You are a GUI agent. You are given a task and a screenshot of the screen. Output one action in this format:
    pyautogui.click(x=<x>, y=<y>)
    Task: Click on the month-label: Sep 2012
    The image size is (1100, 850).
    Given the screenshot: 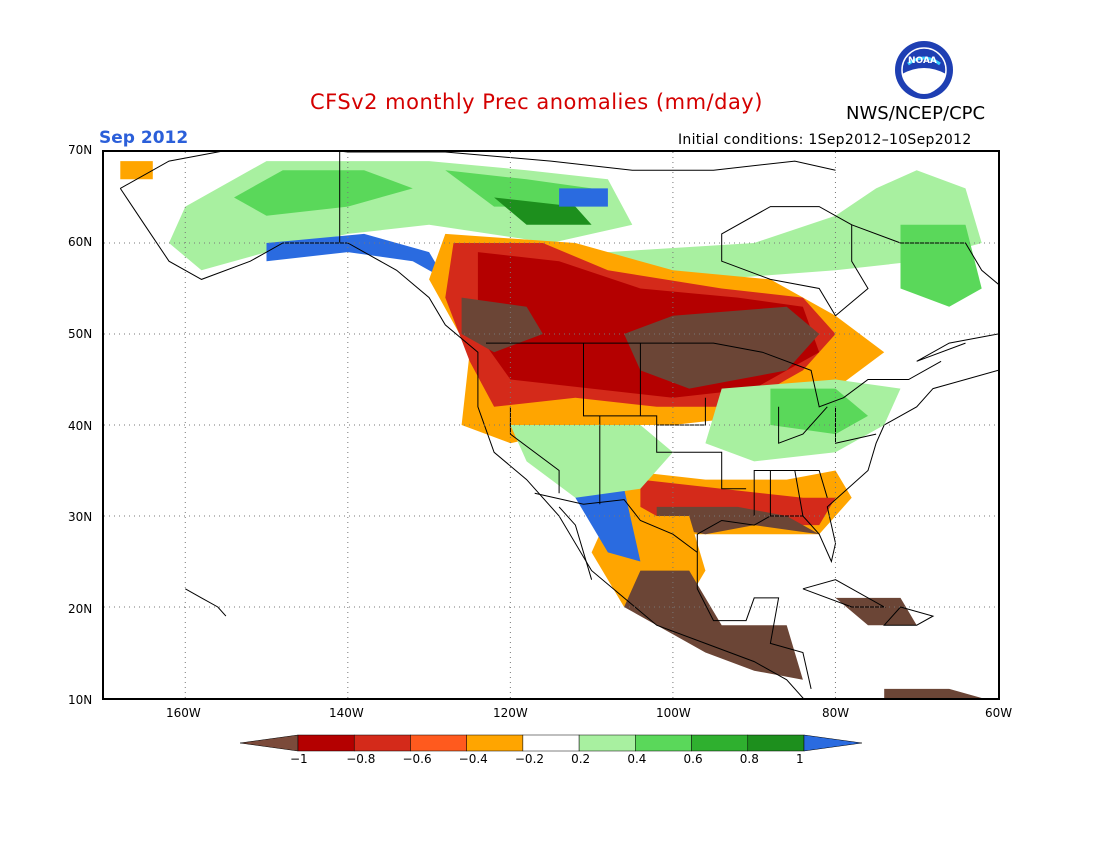 What is the action you would take?
    pyautogui.click(x=144, y=138)
    